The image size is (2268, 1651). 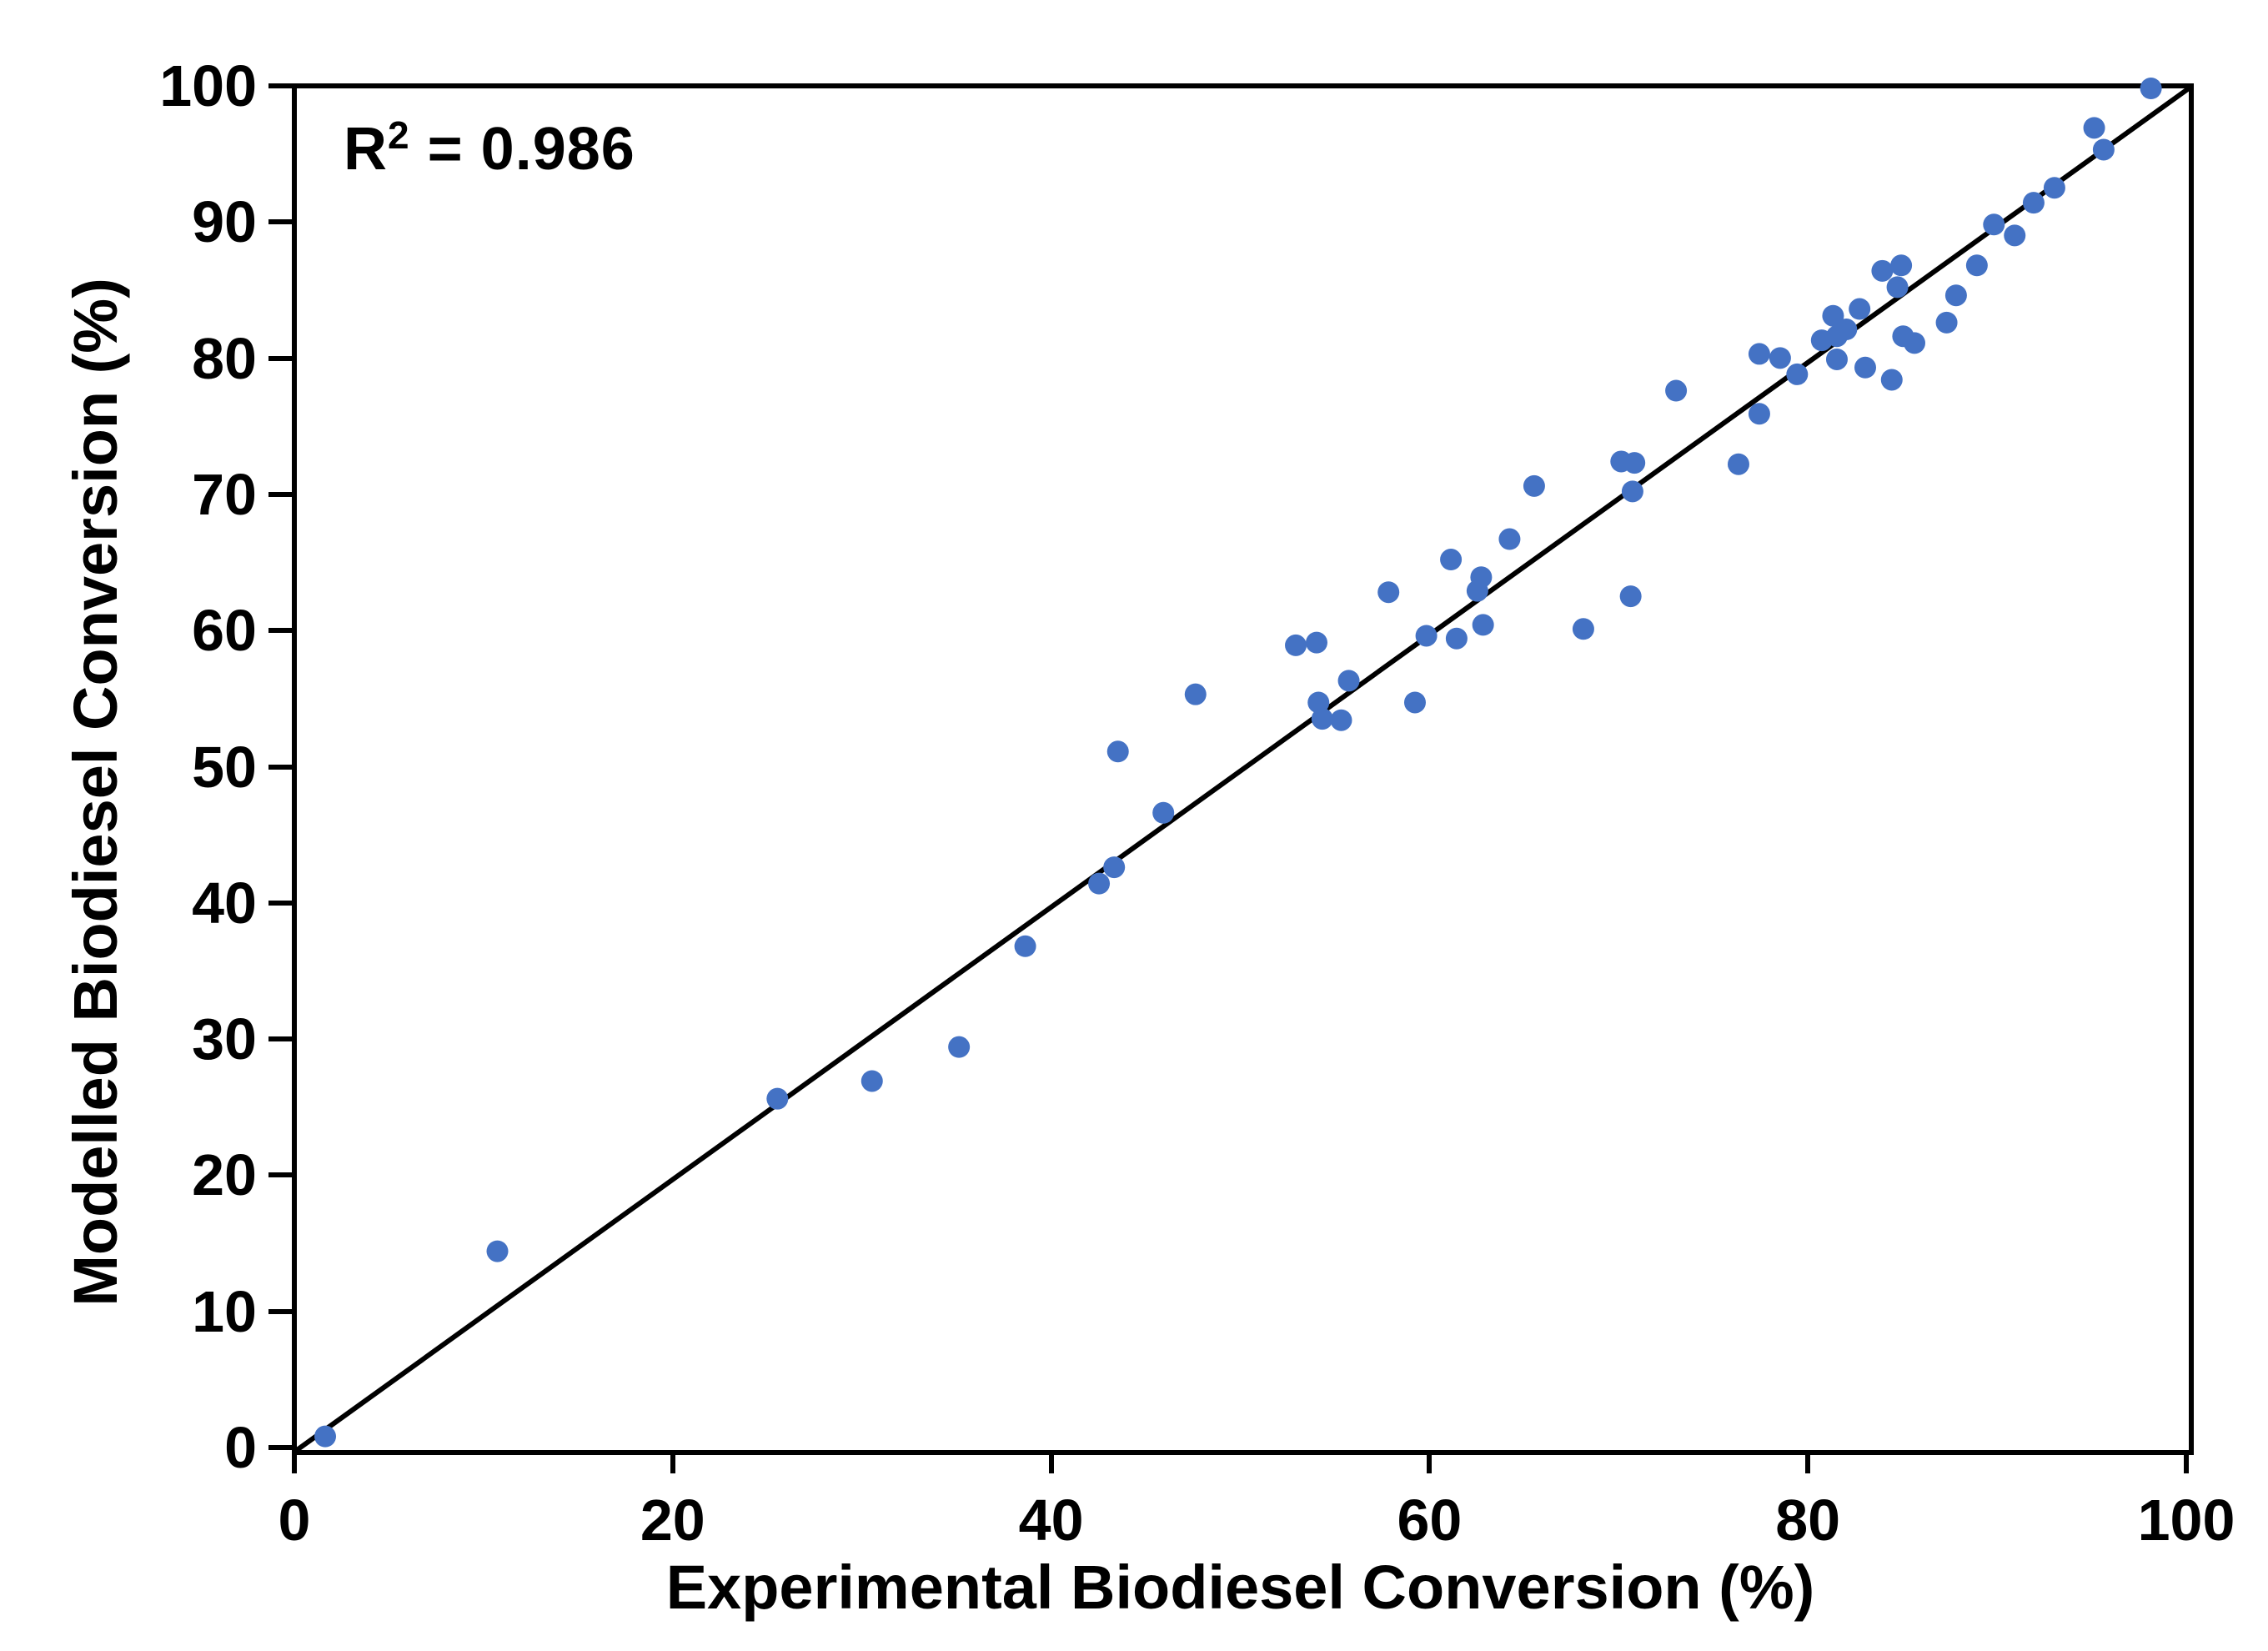 I want to click on y-tick-label: 10, so click(x=224, y=1311).